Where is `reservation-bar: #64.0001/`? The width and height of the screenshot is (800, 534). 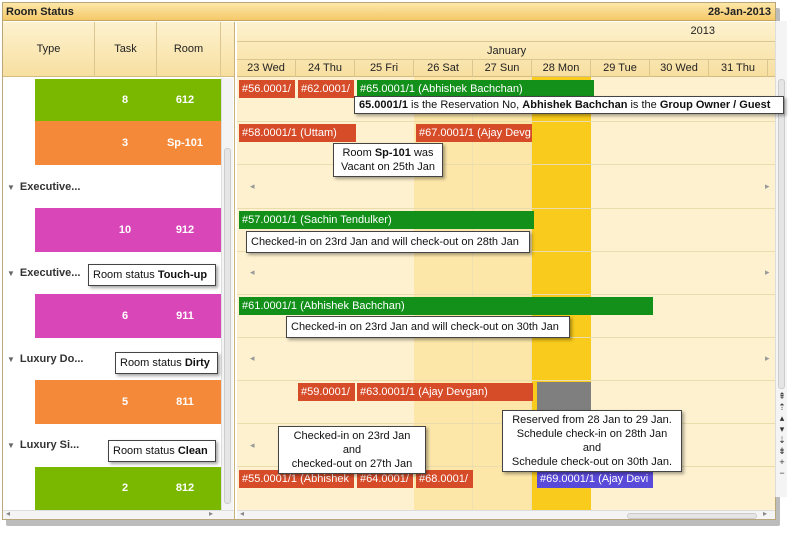 reservation-bar: #64.0001/ is located at coordinates (385, 479).